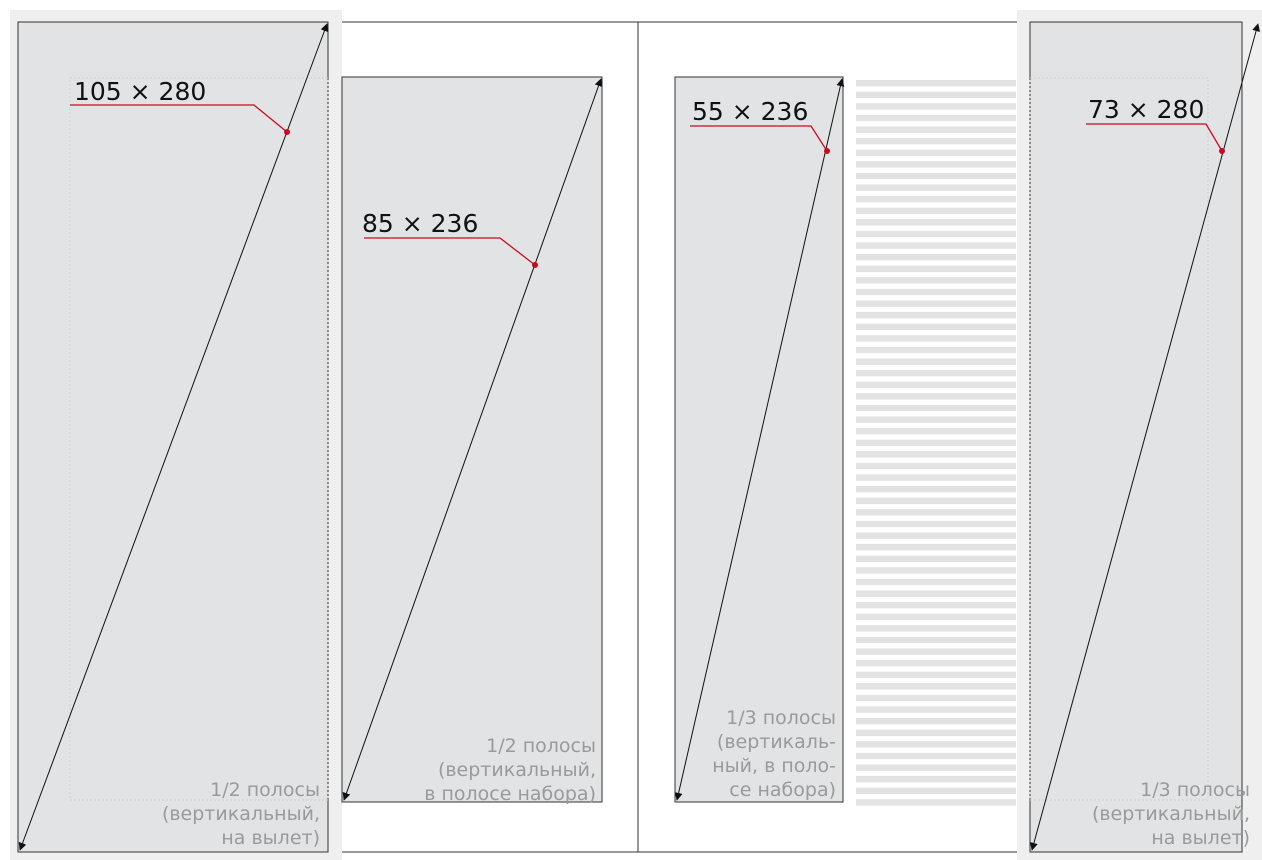  Describe the element at coordinates (782, 790) in the screenshot. I see `caption-line-4: се набора)` at that location.